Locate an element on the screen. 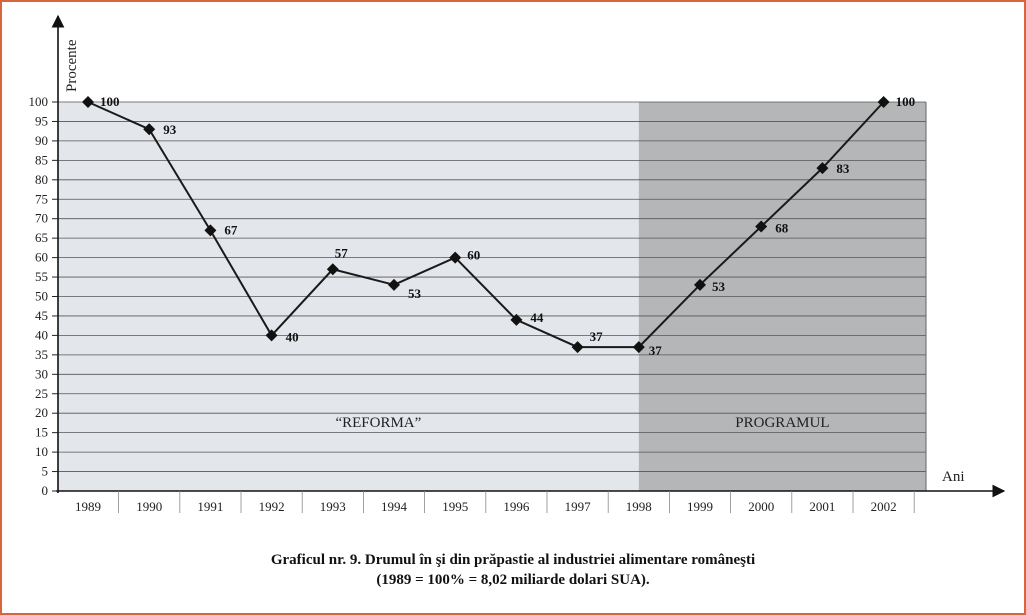 This screenshot has width=1026, height=615. y-axis-title: Procente is located at coordinates (72, 65).